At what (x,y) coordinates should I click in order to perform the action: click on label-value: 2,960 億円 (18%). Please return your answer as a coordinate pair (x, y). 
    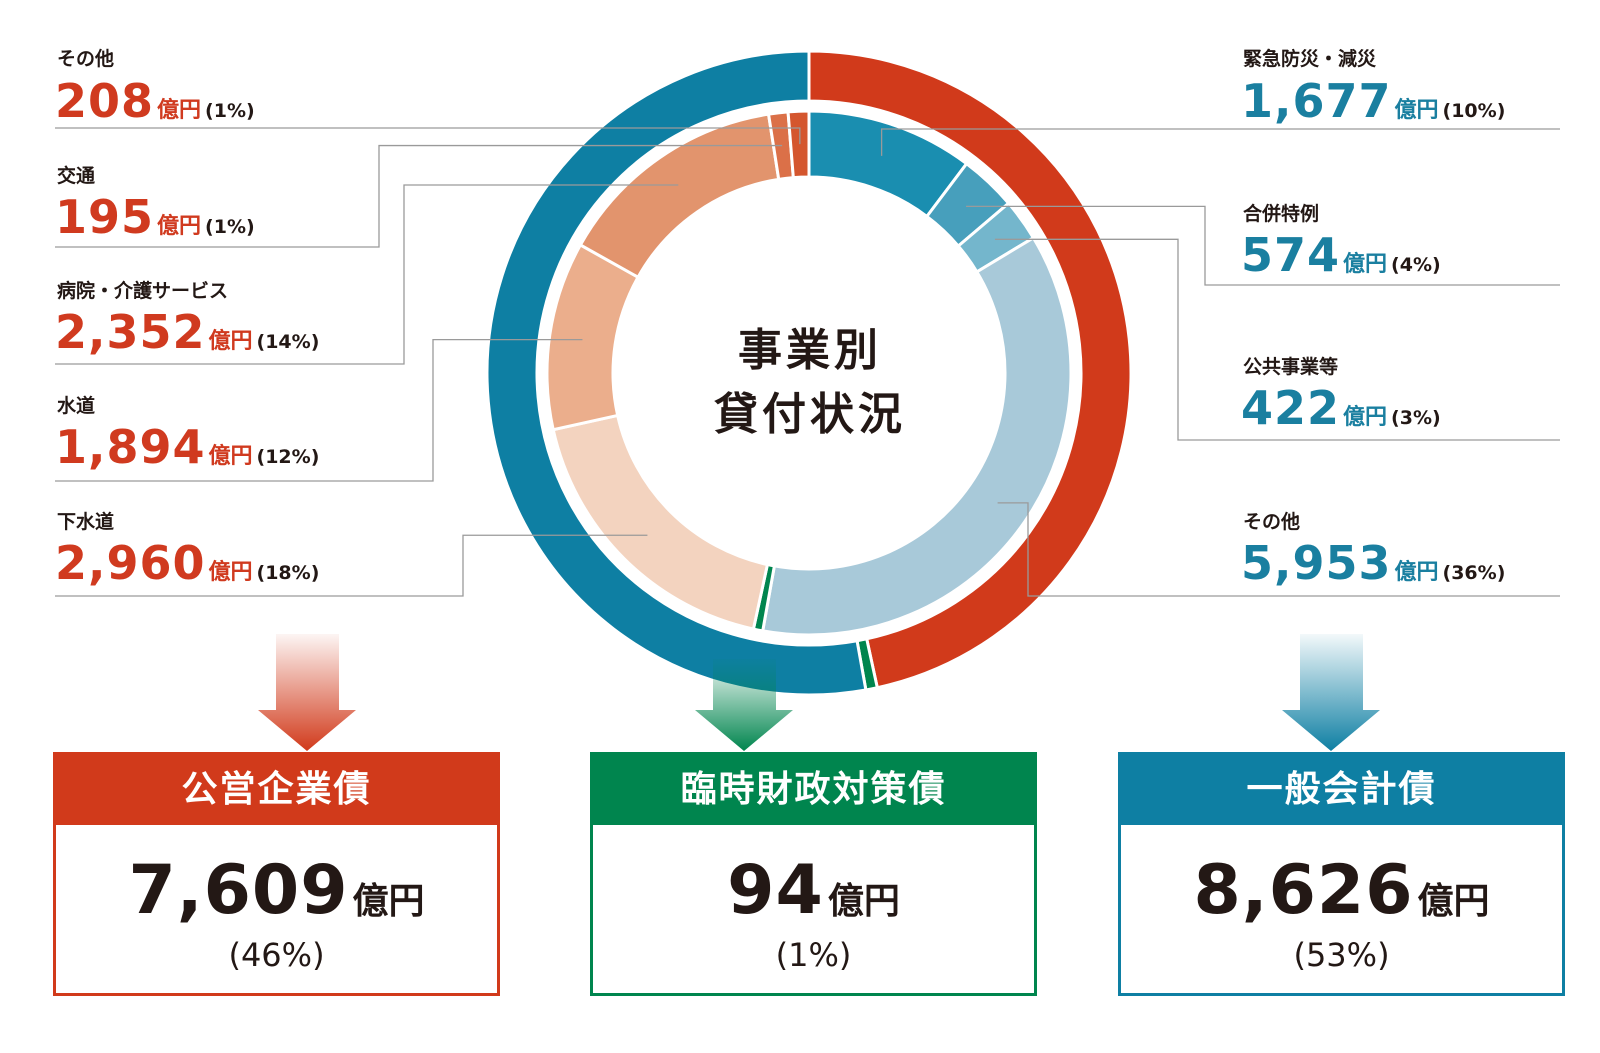
    Looking at the image, I should click on (187, 568).